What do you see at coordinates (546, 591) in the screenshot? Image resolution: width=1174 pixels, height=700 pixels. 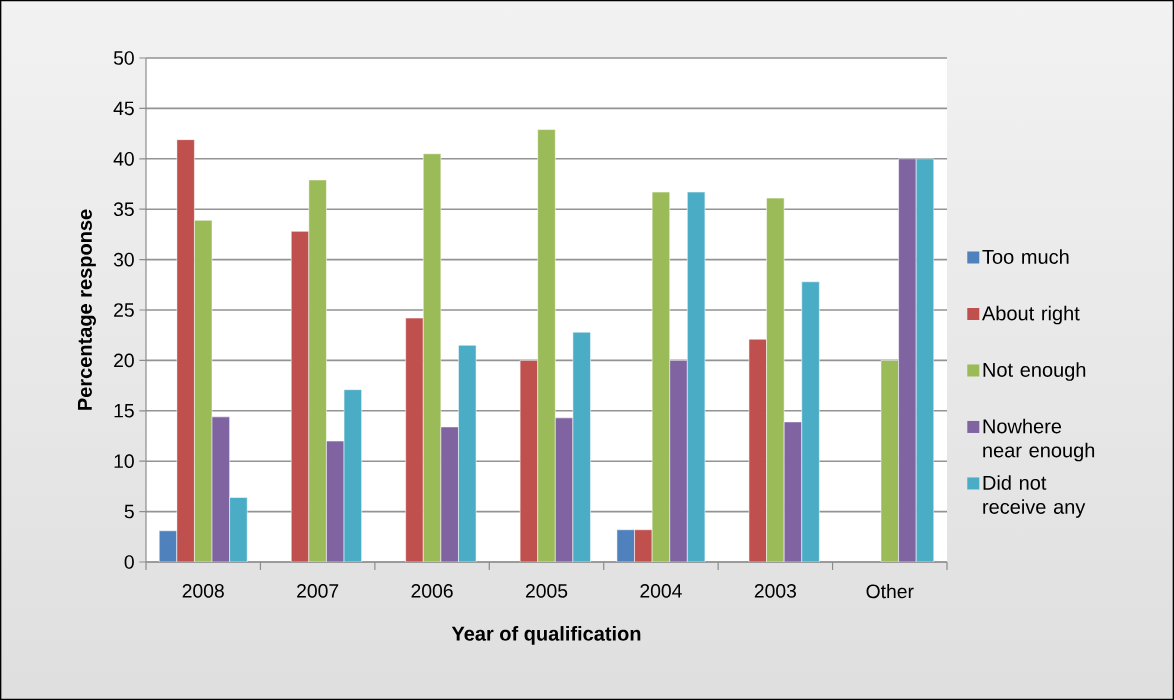 I see `x-tick-label: 2005` at bounding box center [546, 591].